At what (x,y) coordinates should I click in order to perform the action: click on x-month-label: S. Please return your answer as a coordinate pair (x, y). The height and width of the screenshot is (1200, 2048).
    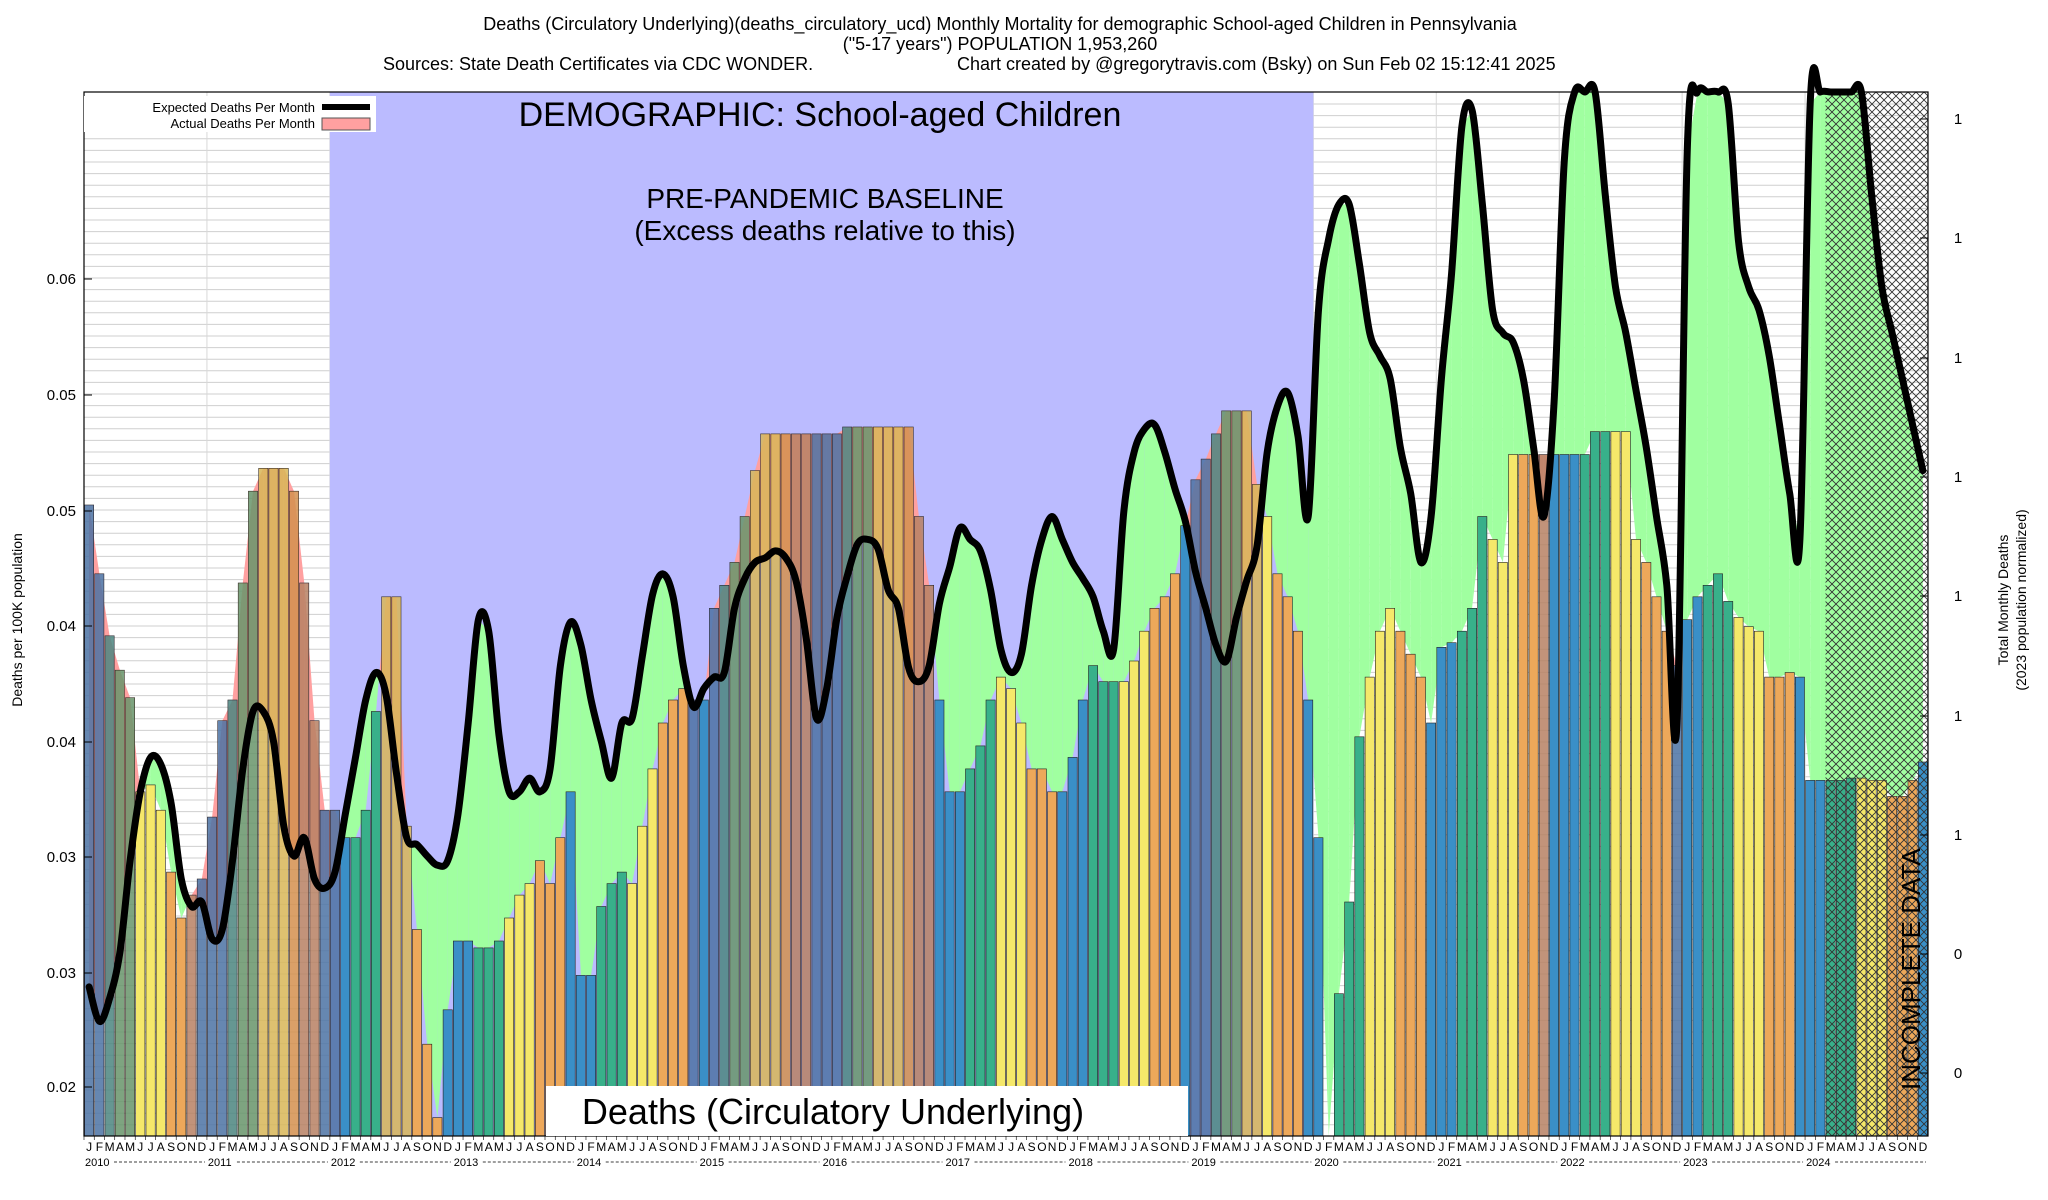
    Looking at the image, I should click on (663, 1147).